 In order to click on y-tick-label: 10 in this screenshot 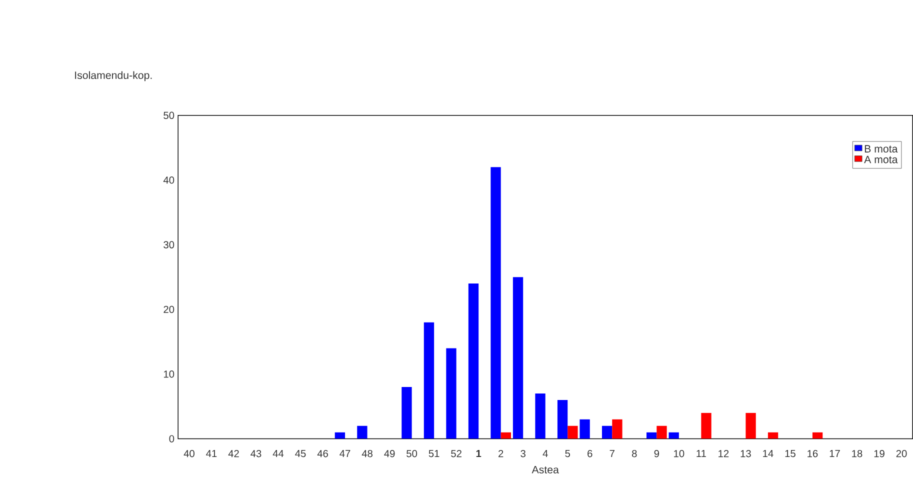, I will do `click(169, 374)`.